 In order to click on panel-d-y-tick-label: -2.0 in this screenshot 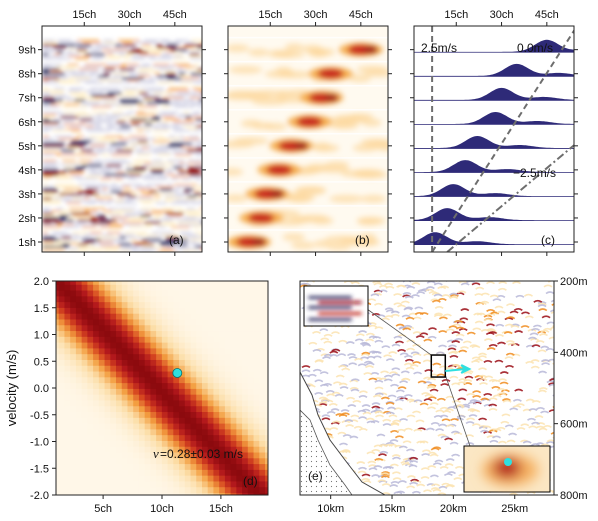, I will do `click(39, 496)`.